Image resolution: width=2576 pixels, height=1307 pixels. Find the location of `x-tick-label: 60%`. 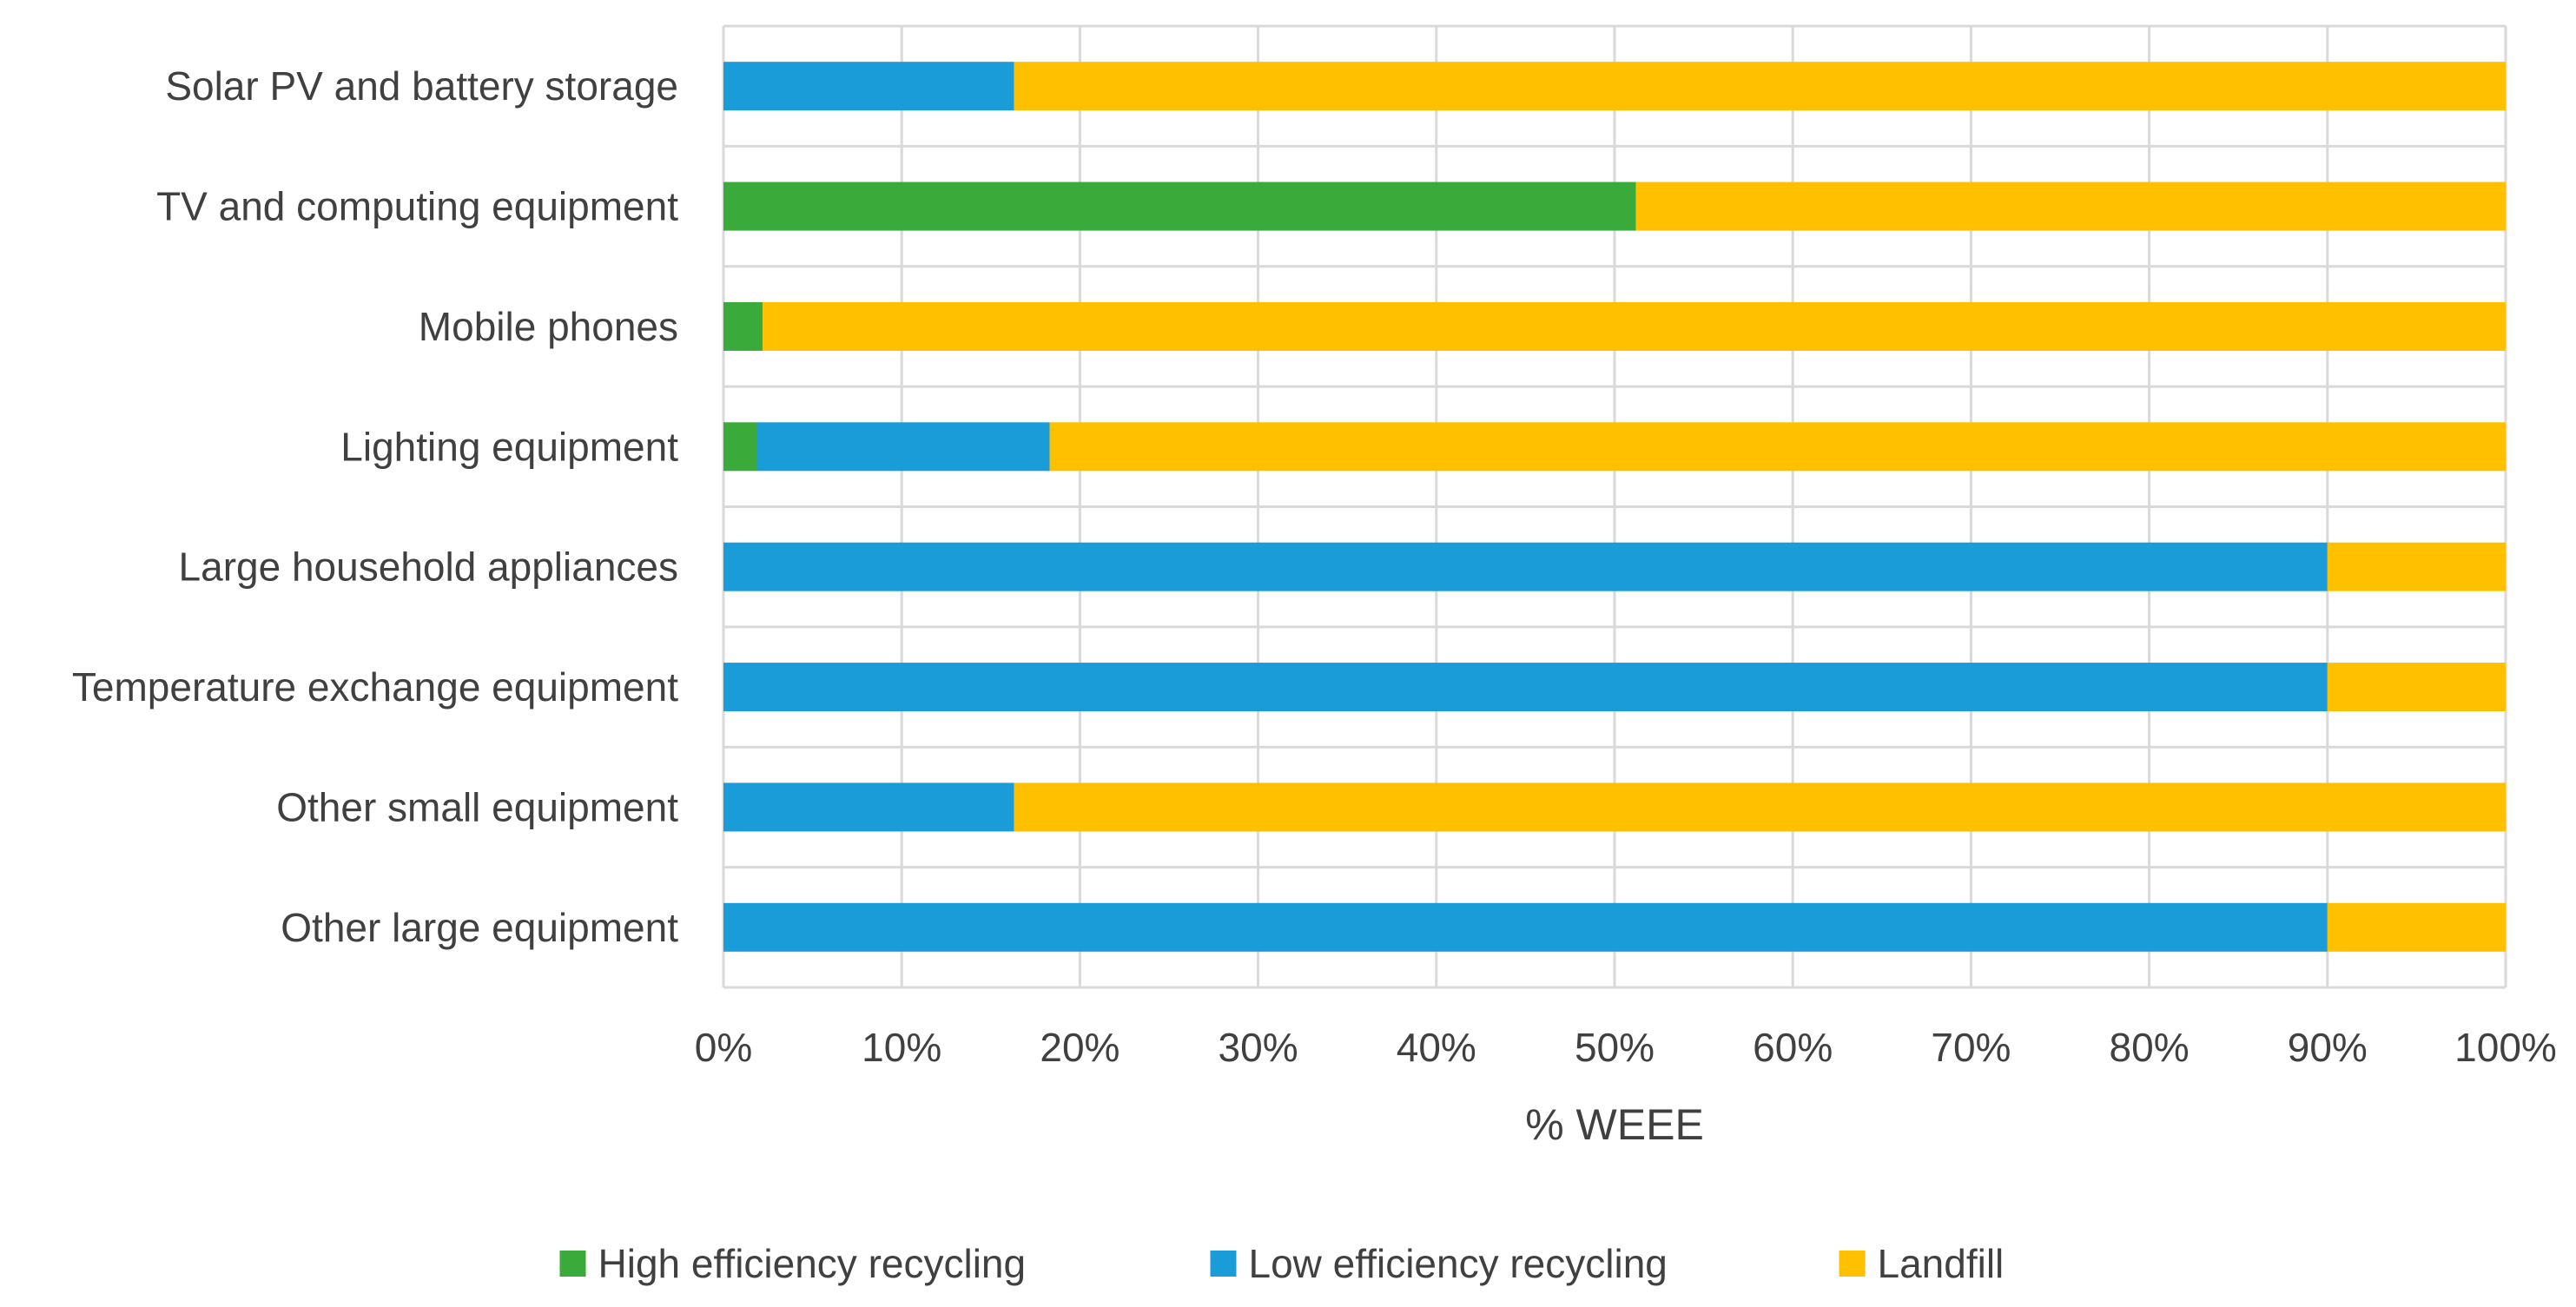

x-tick-label: 60% is located at coordinates (1793, 1047).